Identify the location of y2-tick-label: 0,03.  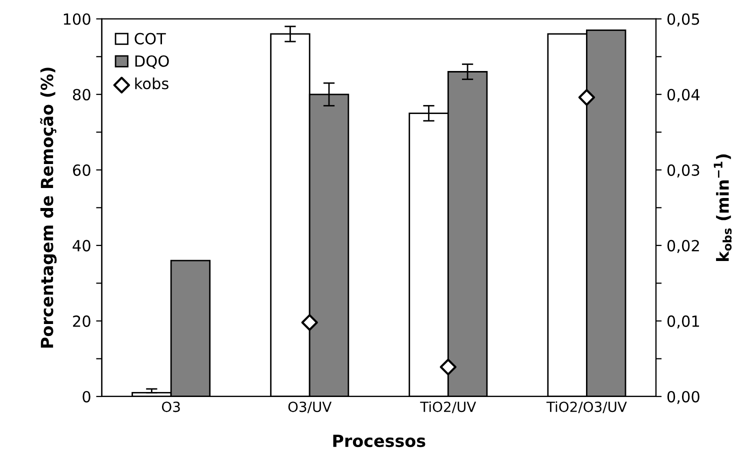
(683, 171).